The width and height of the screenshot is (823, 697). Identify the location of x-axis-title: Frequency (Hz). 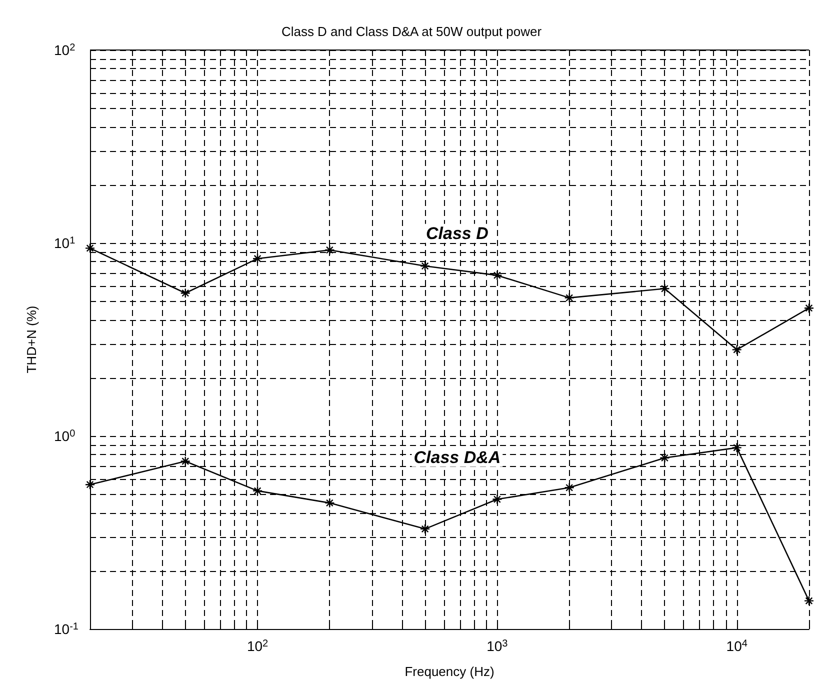
(449, 671).